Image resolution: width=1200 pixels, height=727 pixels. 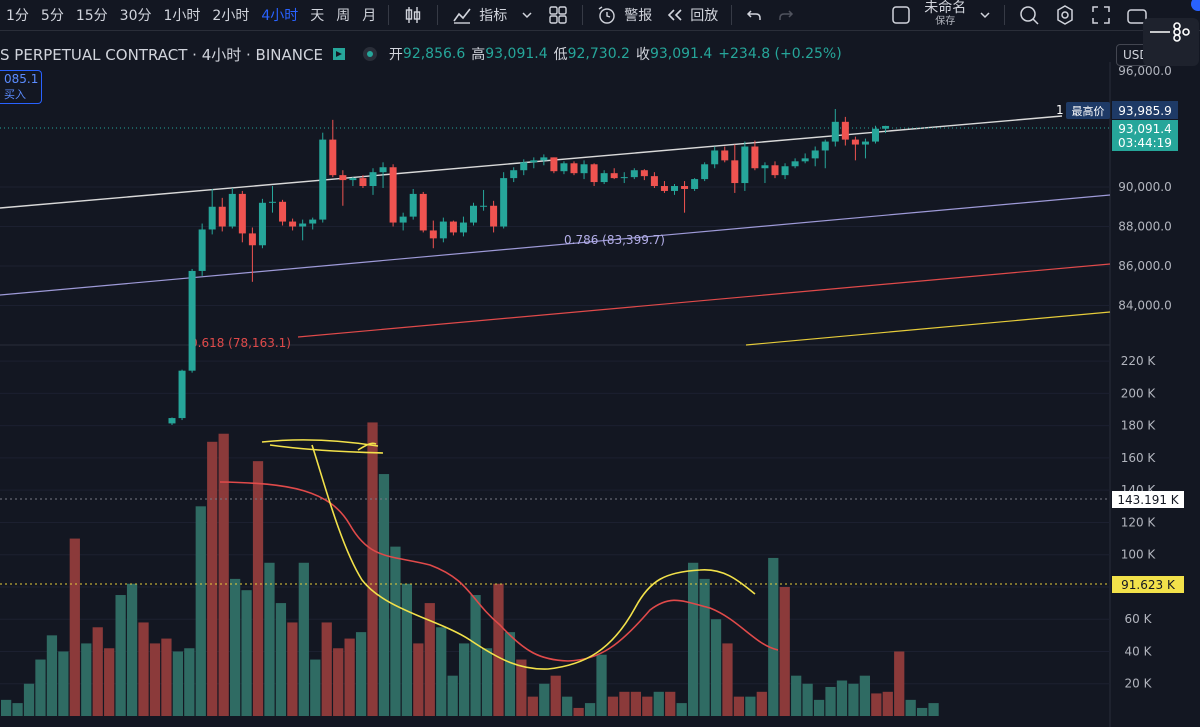 What do you see at coordinates (343, 16) in the screenshot?
I see `interval-8: 周` at bounding box center [343, 16].